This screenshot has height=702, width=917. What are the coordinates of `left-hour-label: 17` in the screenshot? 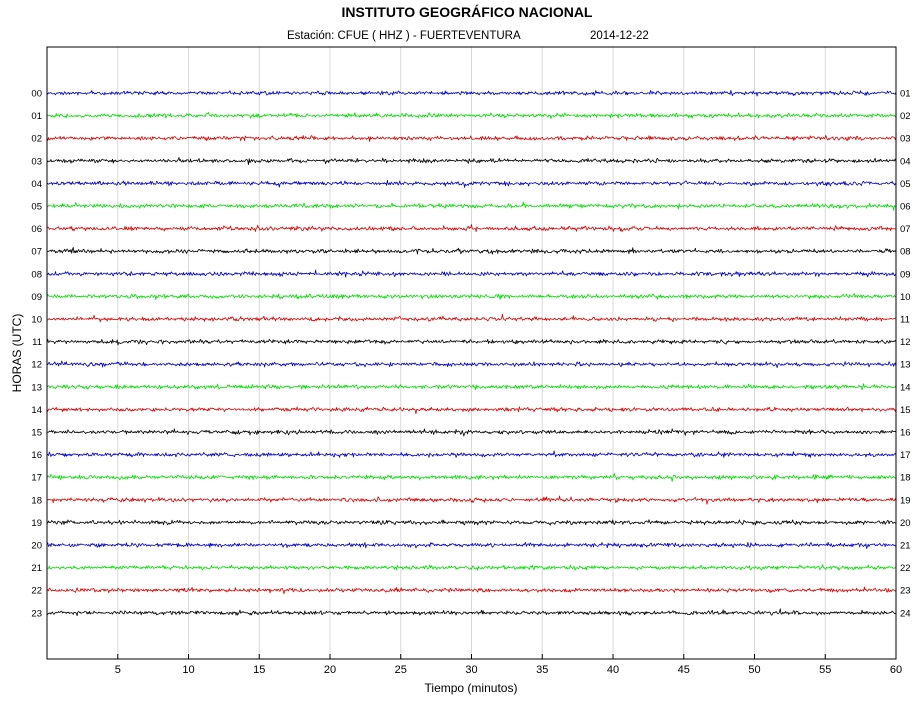 It's located at (36, 478).